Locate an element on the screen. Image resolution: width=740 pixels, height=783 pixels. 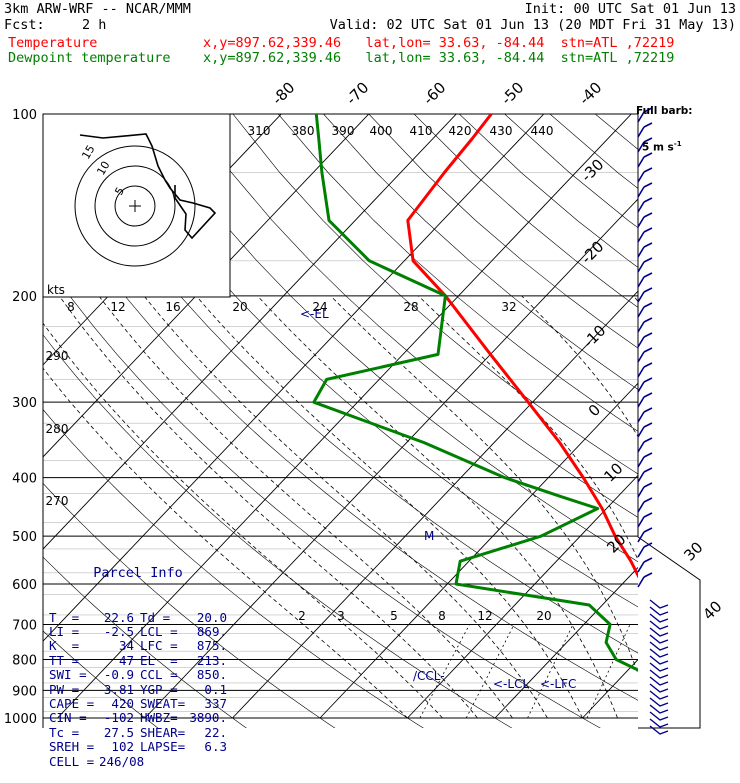
mixing-ratio-label: 8 is located at coordinates (442, 616).